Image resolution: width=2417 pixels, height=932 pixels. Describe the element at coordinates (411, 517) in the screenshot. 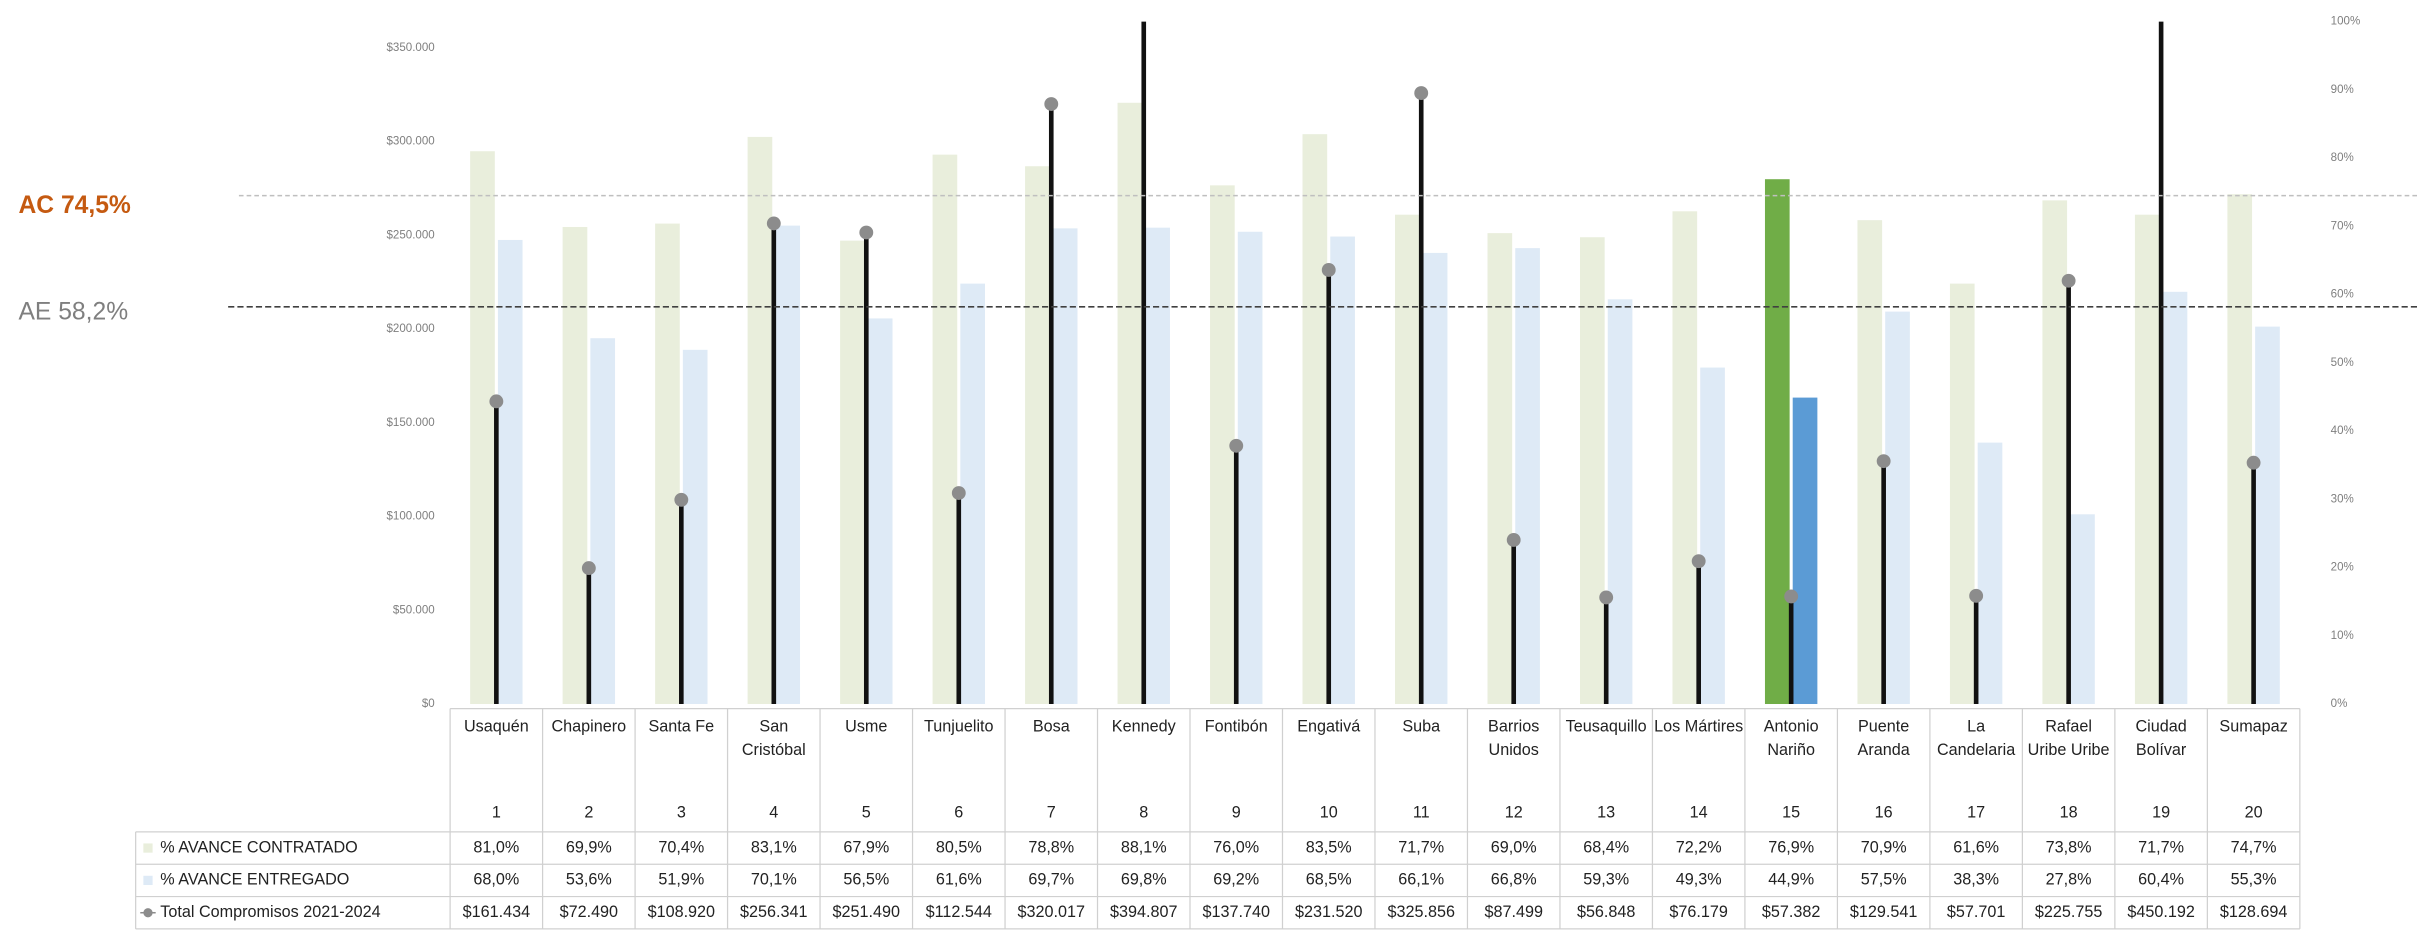

I see `y-tick-label: $100.000` at that location.